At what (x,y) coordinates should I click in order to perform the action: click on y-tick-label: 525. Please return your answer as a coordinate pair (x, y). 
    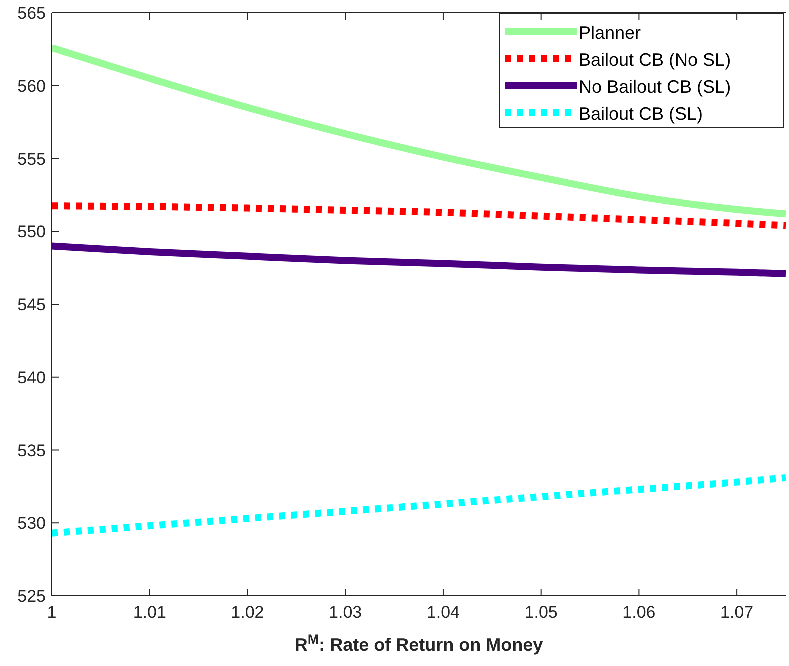
    Looking at the image, I should click on (32, 596).